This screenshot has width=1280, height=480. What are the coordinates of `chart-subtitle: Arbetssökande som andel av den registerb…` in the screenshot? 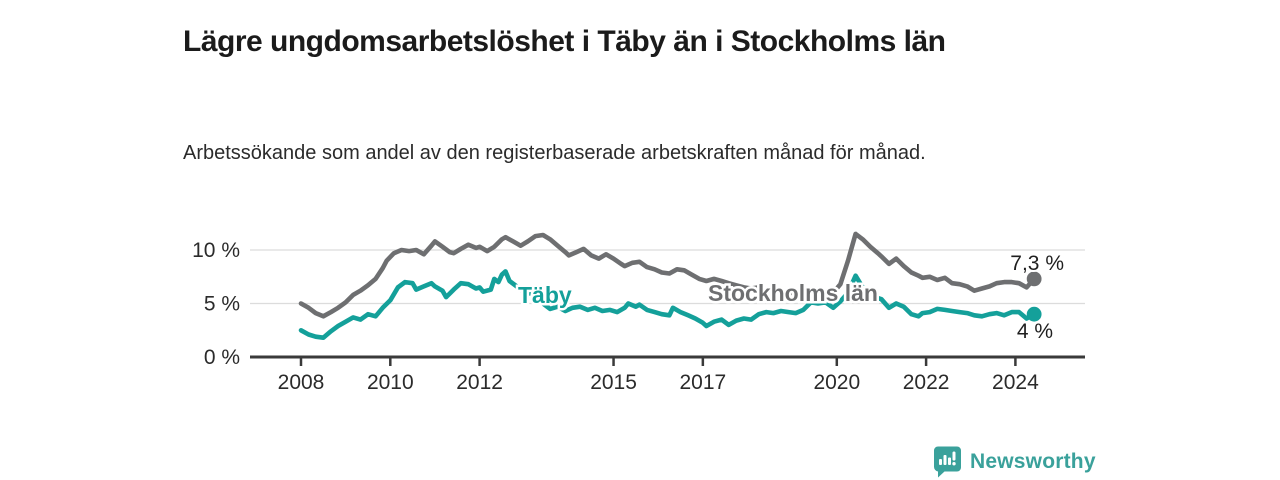 It's located at (554, 153).